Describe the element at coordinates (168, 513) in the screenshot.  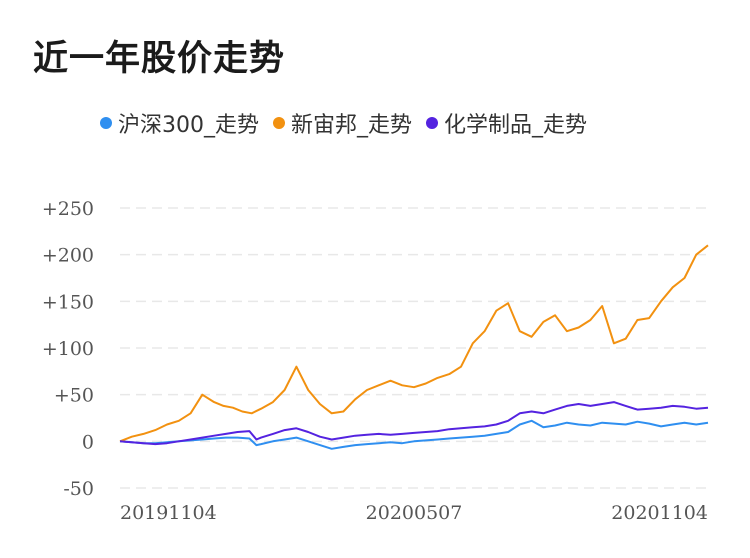
I see `x-tick-label: 20191104` at that location.